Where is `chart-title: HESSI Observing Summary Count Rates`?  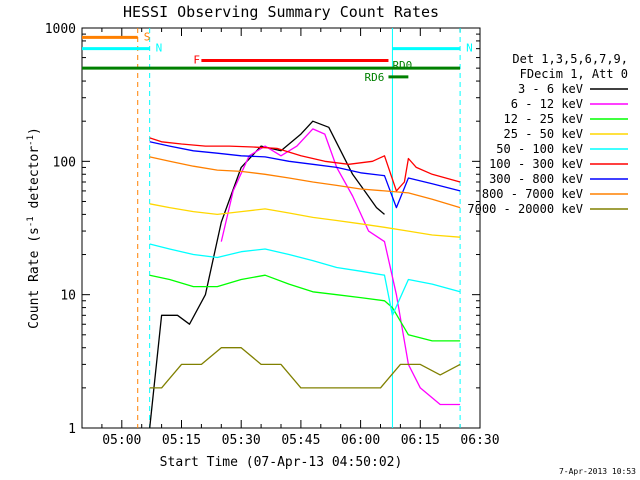 chart-title: HESSI Observing Summary Count Rates is located at coordinates (281, 12).